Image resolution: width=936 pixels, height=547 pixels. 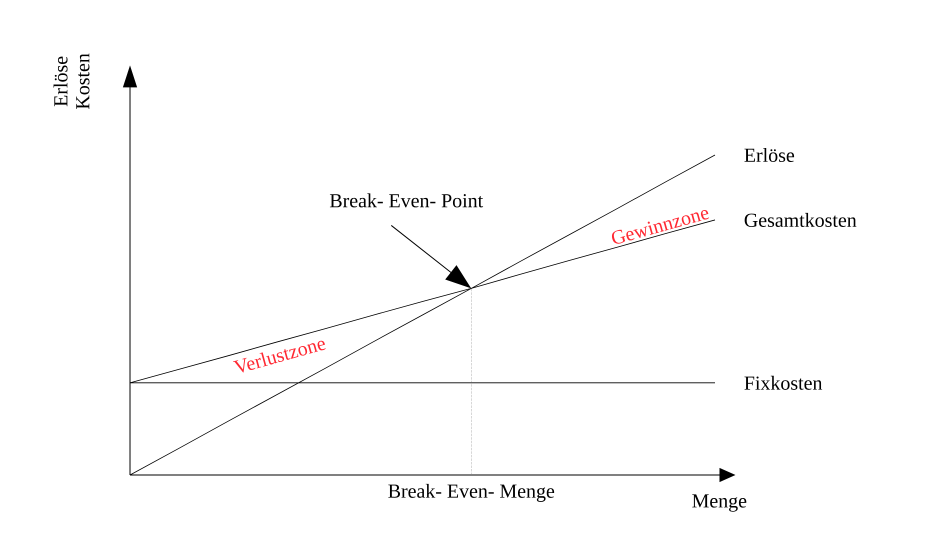 What do you see at coordinates (279, 356) in the screenshot?
I see `annotation: Verlustzone` at bounding box center [279, 356].